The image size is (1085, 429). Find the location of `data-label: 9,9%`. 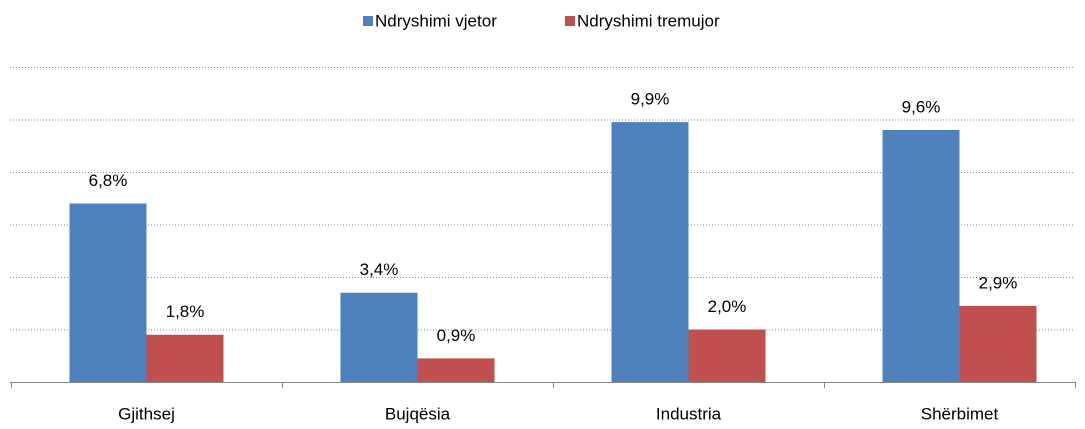

data-label: 9,9% is located at coordinates (650, 99).